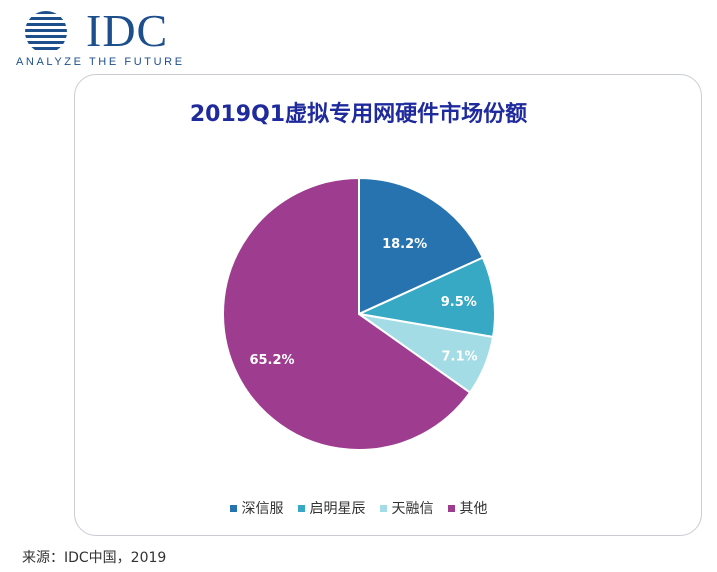 This screenshot has width=717, height=572. I want to click on legend-item: 启明星辰, so click(331, 508).